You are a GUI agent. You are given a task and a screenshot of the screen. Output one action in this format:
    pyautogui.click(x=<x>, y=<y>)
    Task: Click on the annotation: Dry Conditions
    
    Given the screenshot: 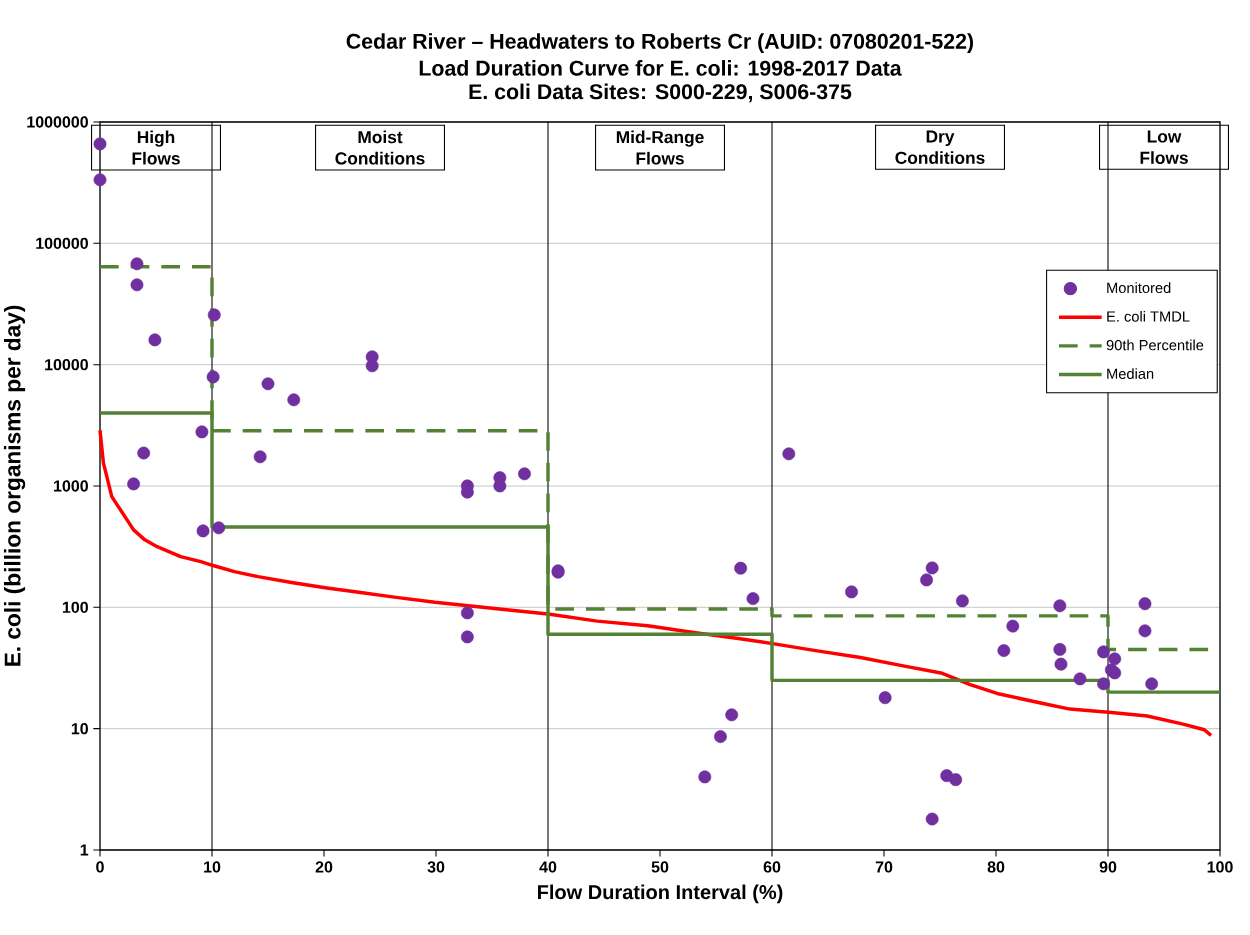 What is the action you would take?
    pyautogui.click(x=940, y=147)
    